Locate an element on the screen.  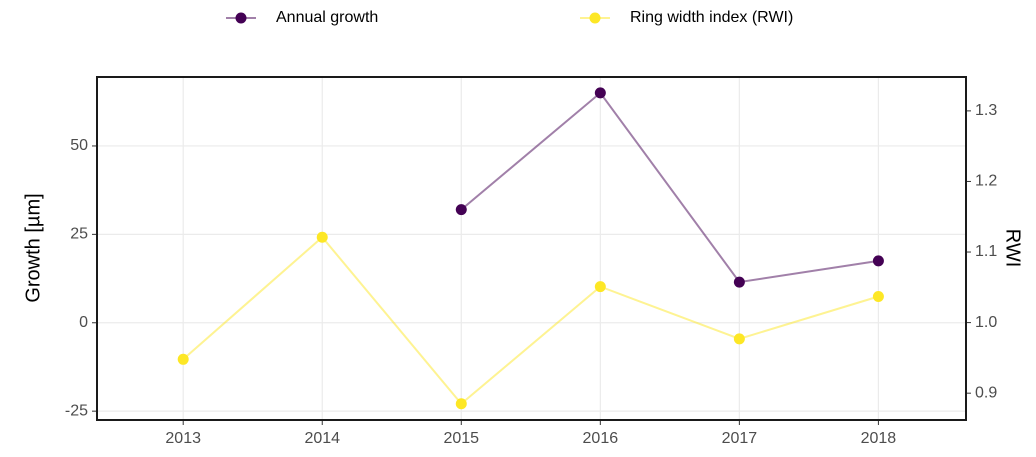
y-tick-label: -25 is located at coordinates (76, 410).